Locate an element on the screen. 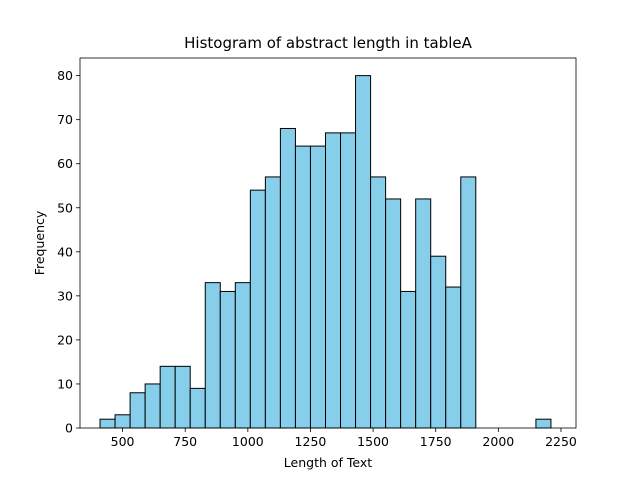 The image size is (640, 480). y-axis-title: Frequency is located at coordinates (39, 242).